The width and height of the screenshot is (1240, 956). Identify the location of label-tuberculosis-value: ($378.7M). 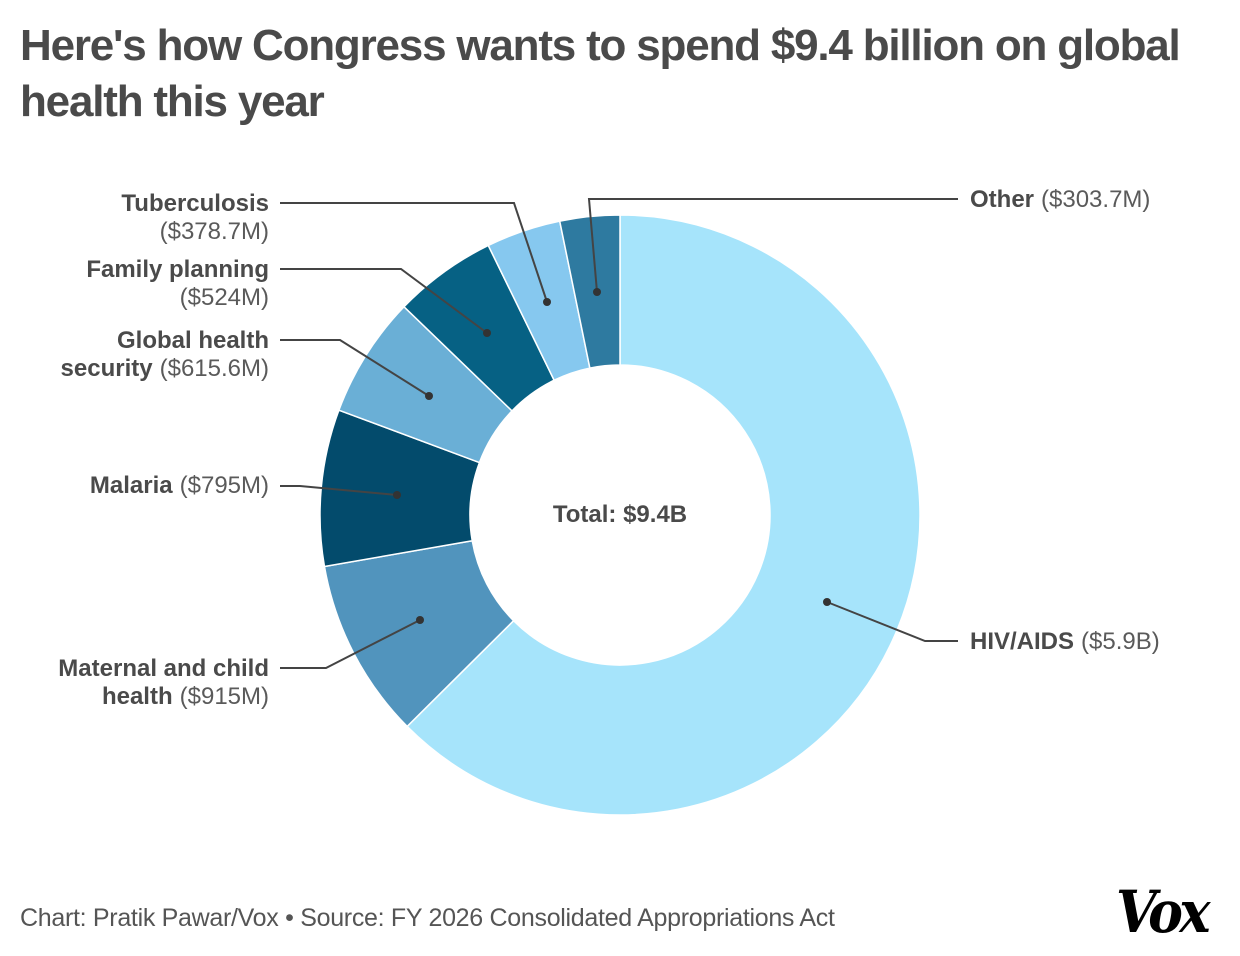
(214, 231).